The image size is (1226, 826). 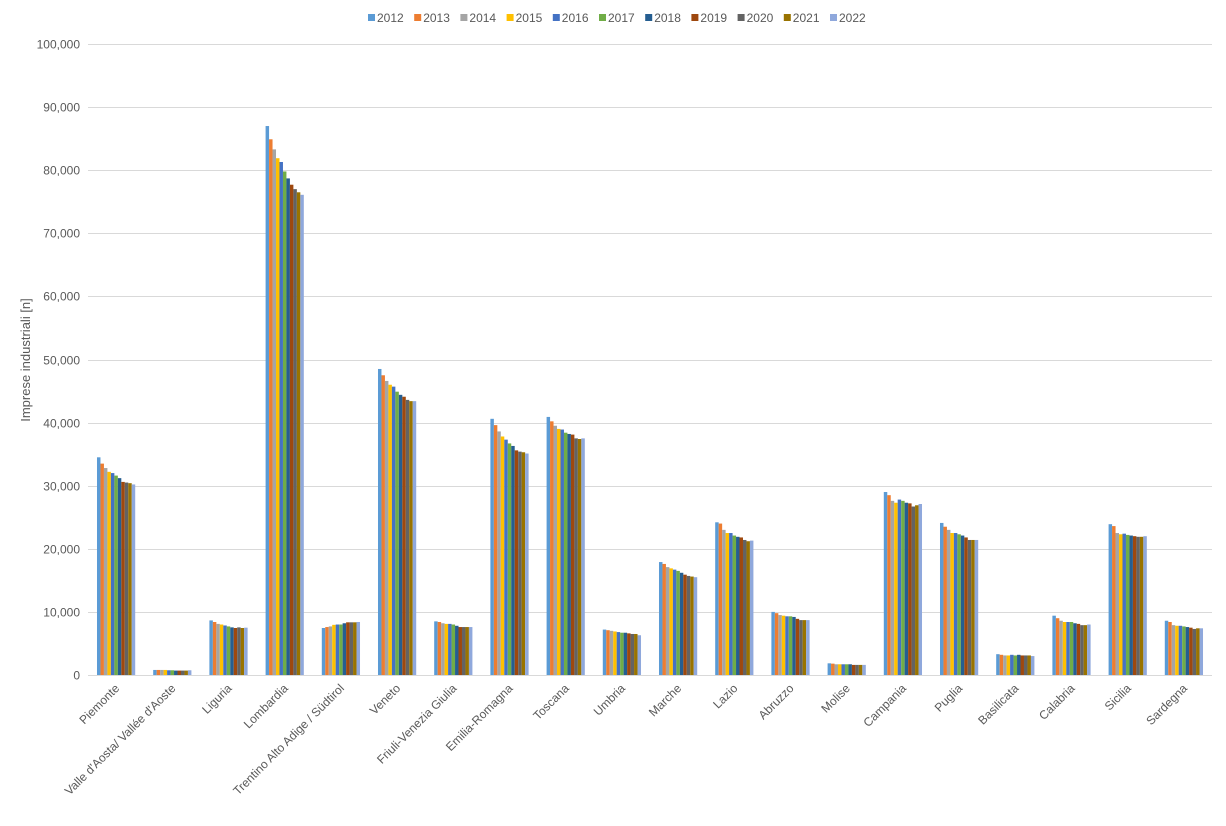 I want to click on x-tick-label: Toscana, so click(x=551, y=702).